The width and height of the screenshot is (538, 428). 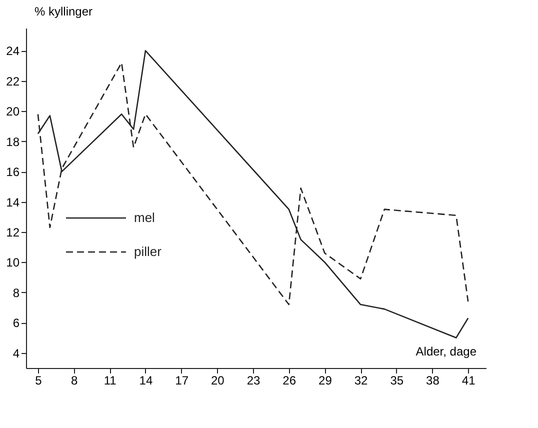 What do you see at coordinates (397, 381) in the screenshot?
I see `x-tick-label: 35` at bounding box center [397, 381].